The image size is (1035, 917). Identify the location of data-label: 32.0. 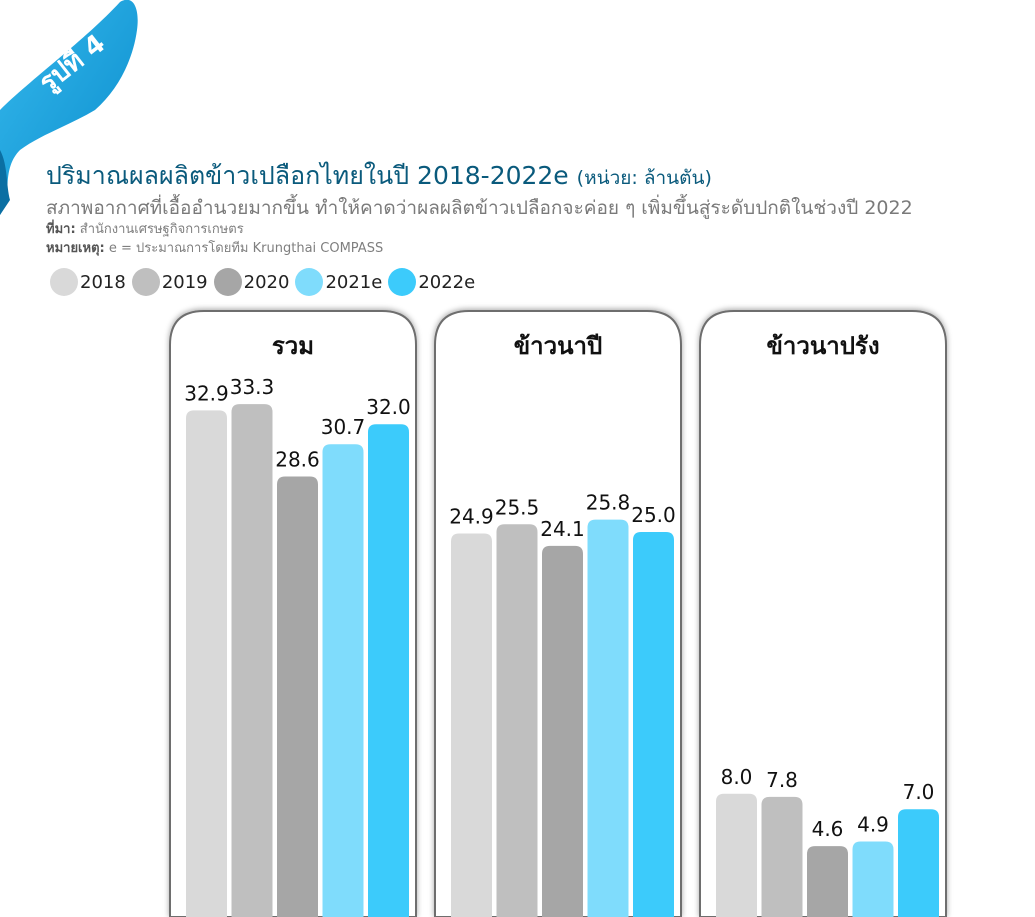
(388, 407).